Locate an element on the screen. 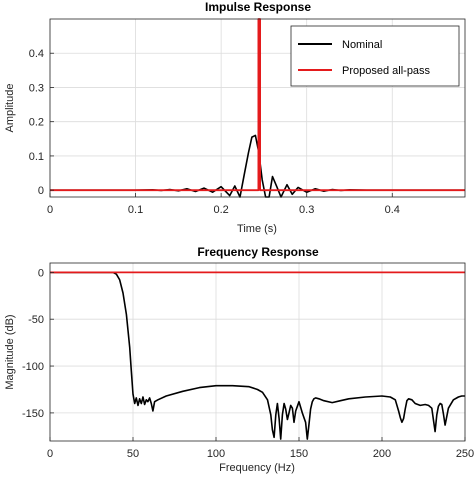 The height and width of the screenshot is (477, 474). frequency-title: Frequency Response is located at coordinates (258, 252).